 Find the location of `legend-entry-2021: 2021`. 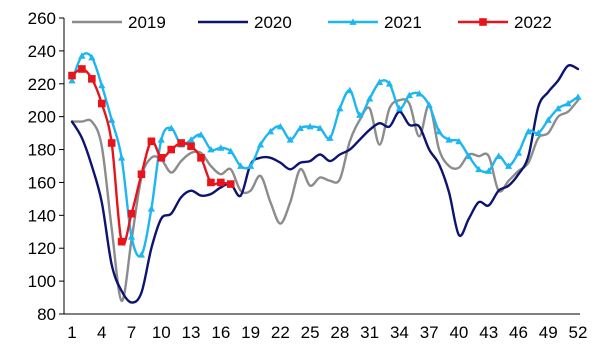

legend-entry-2021: 2021 is located at coordinates (375, 22).